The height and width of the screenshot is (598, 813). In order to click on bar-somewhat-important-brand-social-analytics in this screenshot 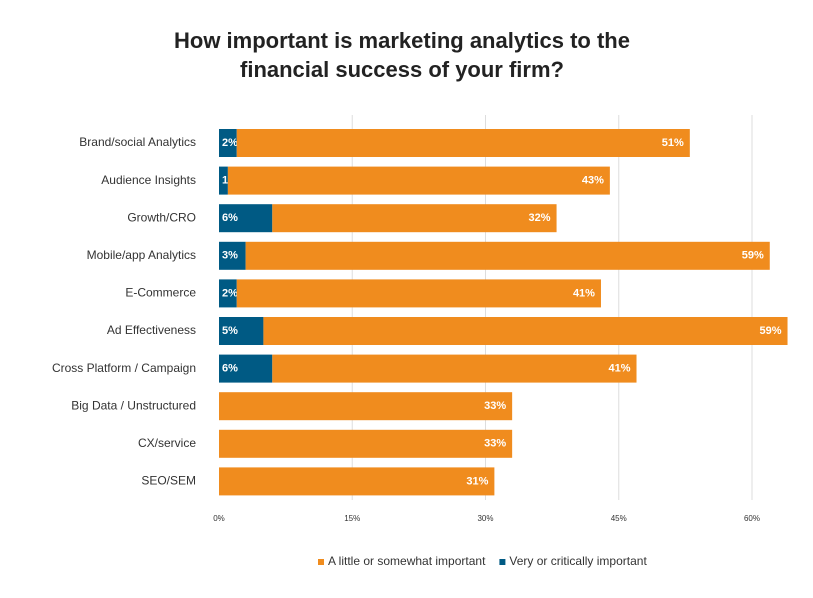, I will do `click(463, 143)`.